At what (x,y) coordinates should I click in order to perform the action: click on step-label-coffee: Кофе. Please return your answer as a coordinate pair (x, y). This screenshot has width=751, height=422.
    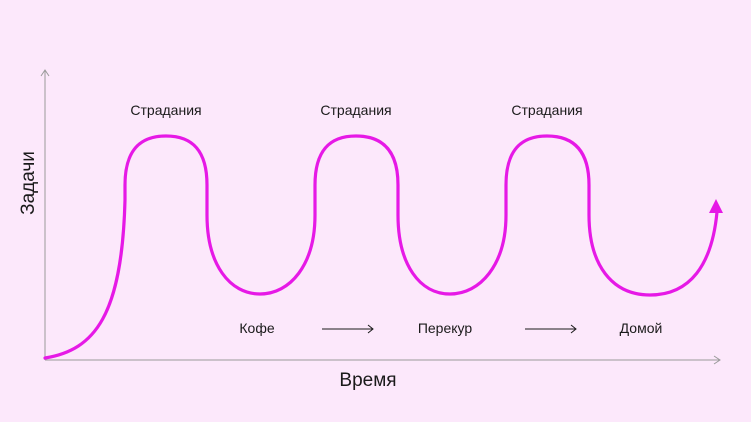
    Looking at the image, I should click on (256, 328).